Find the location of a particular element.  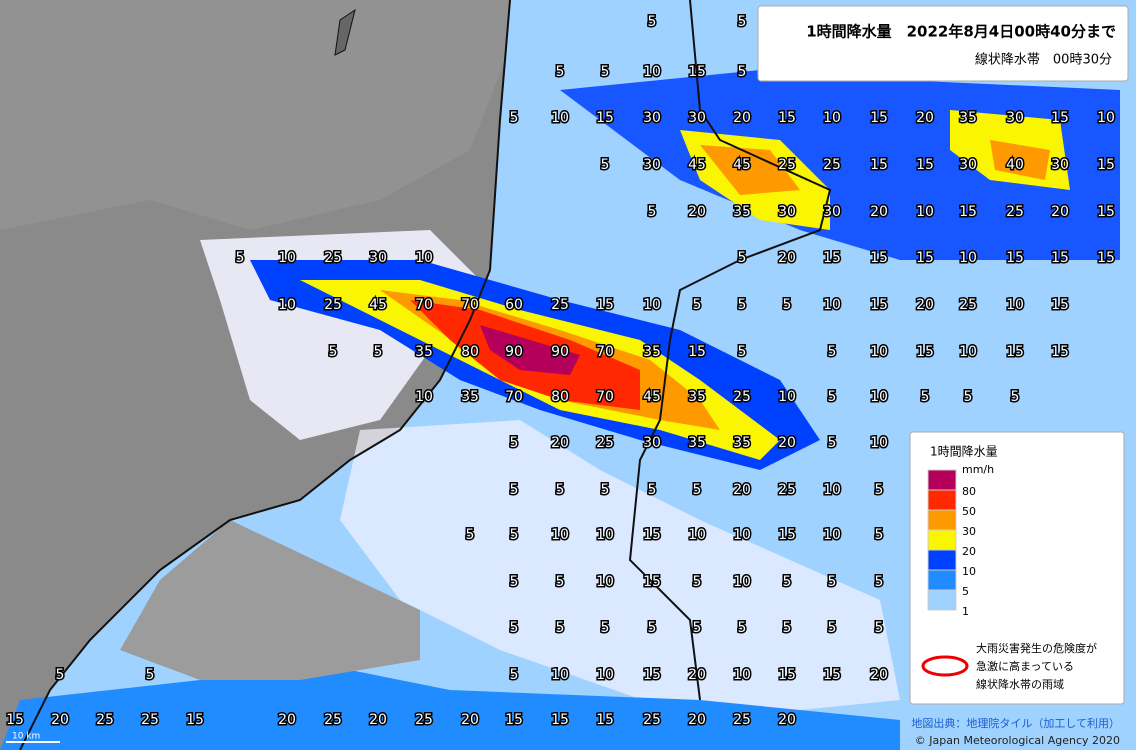

title-box is located at coordinates (943, 43).